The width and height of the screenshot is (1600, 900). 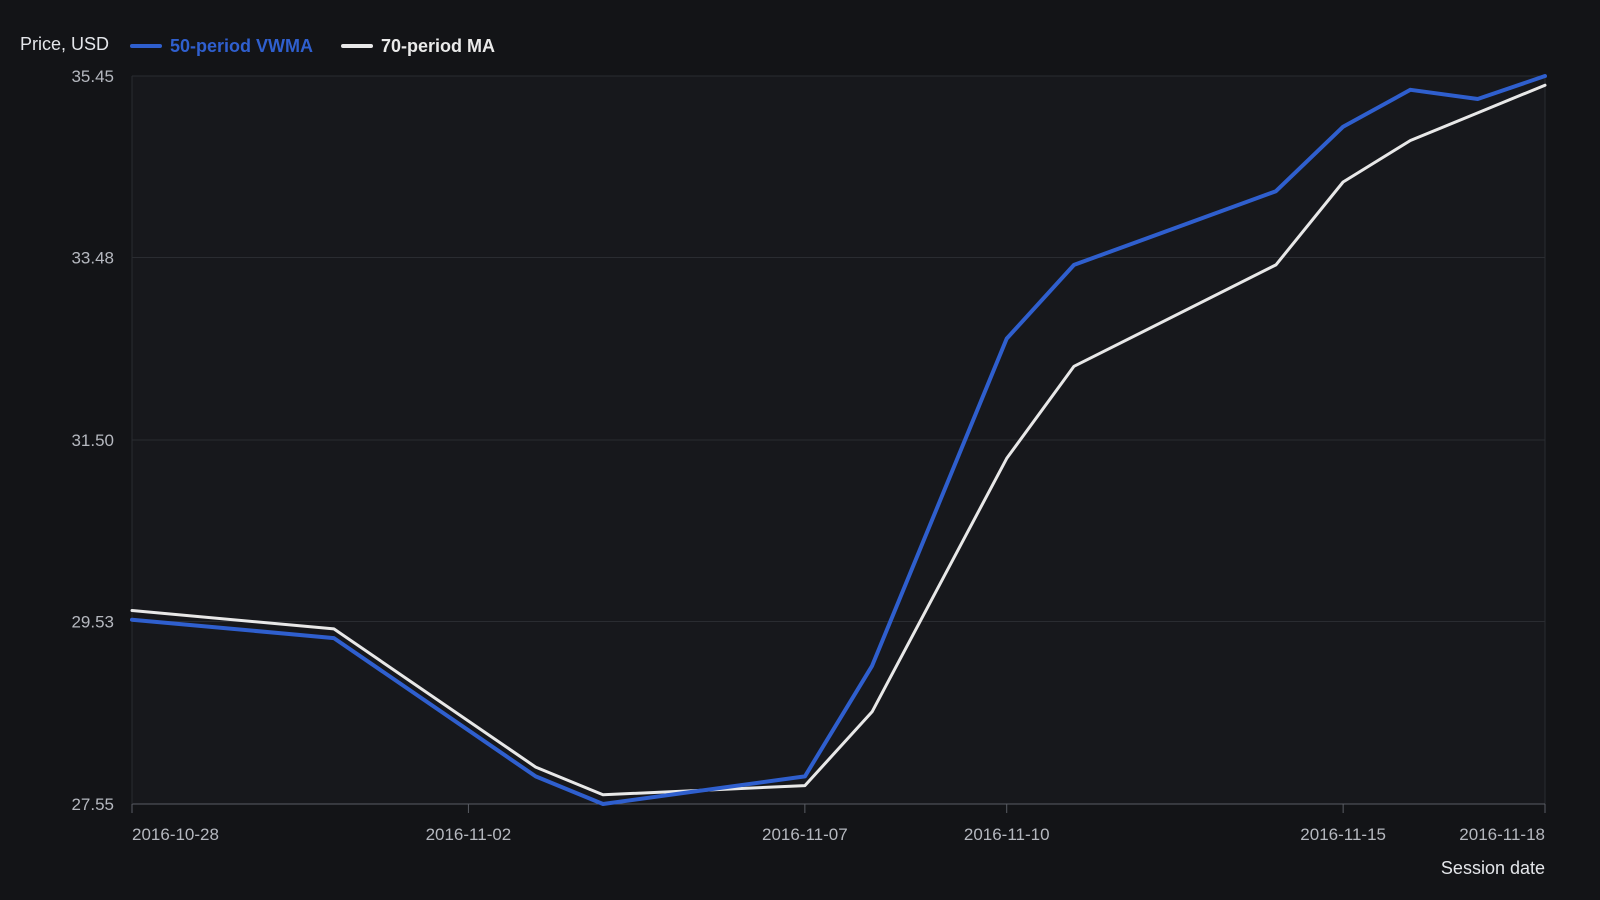 I want to click on y-tick-label: 31.50, so click(x=92, y=440).